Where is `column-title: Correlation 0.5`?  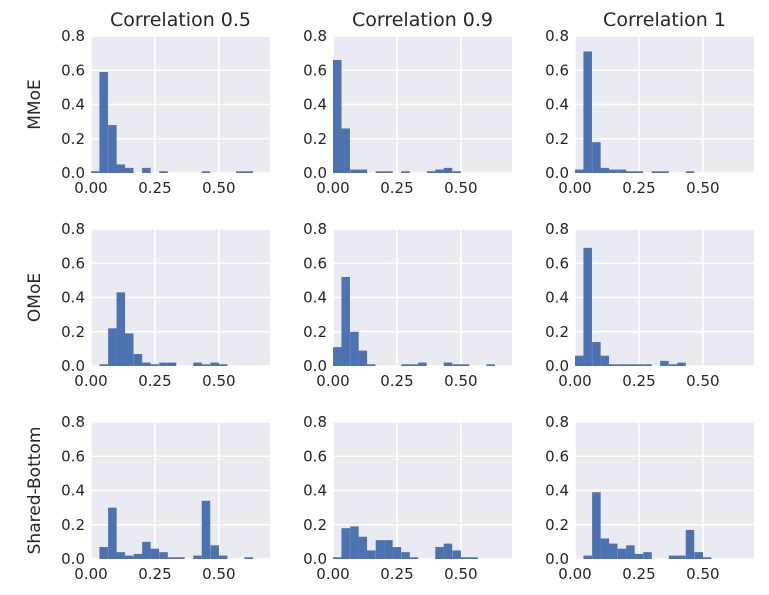
column-title: Correlation 0.5 is located at coordinates (180, 20).